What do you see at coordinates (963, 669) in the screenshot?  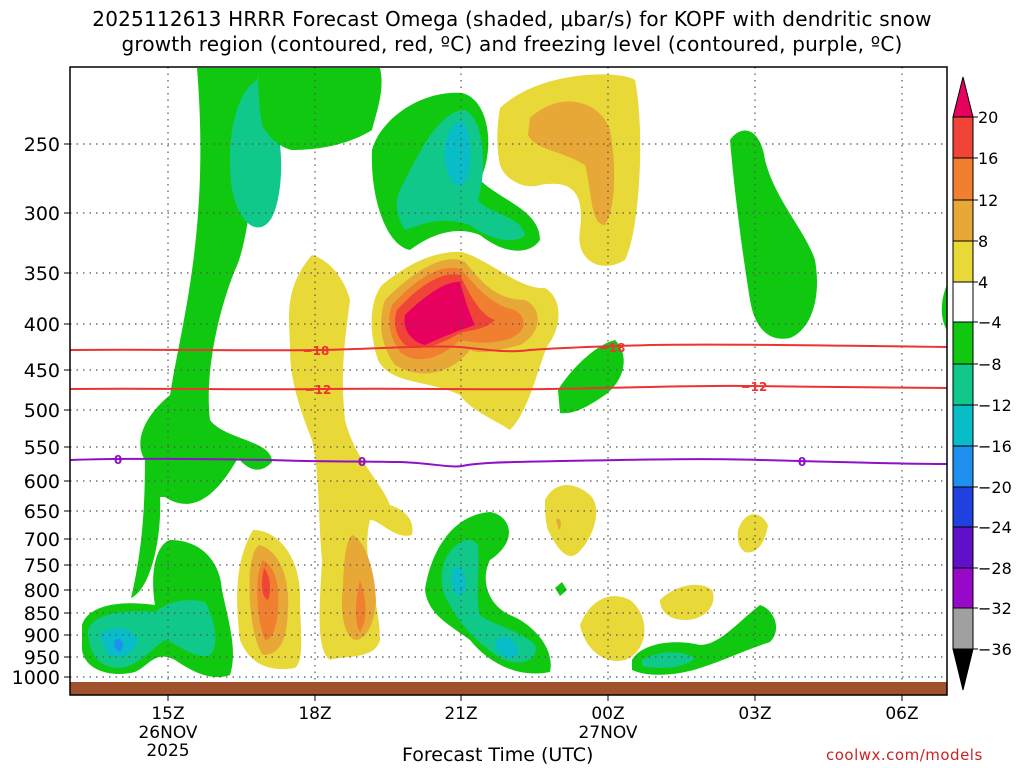 I see `colorbar-bottom-arrow` at bounding box center [963, 669].